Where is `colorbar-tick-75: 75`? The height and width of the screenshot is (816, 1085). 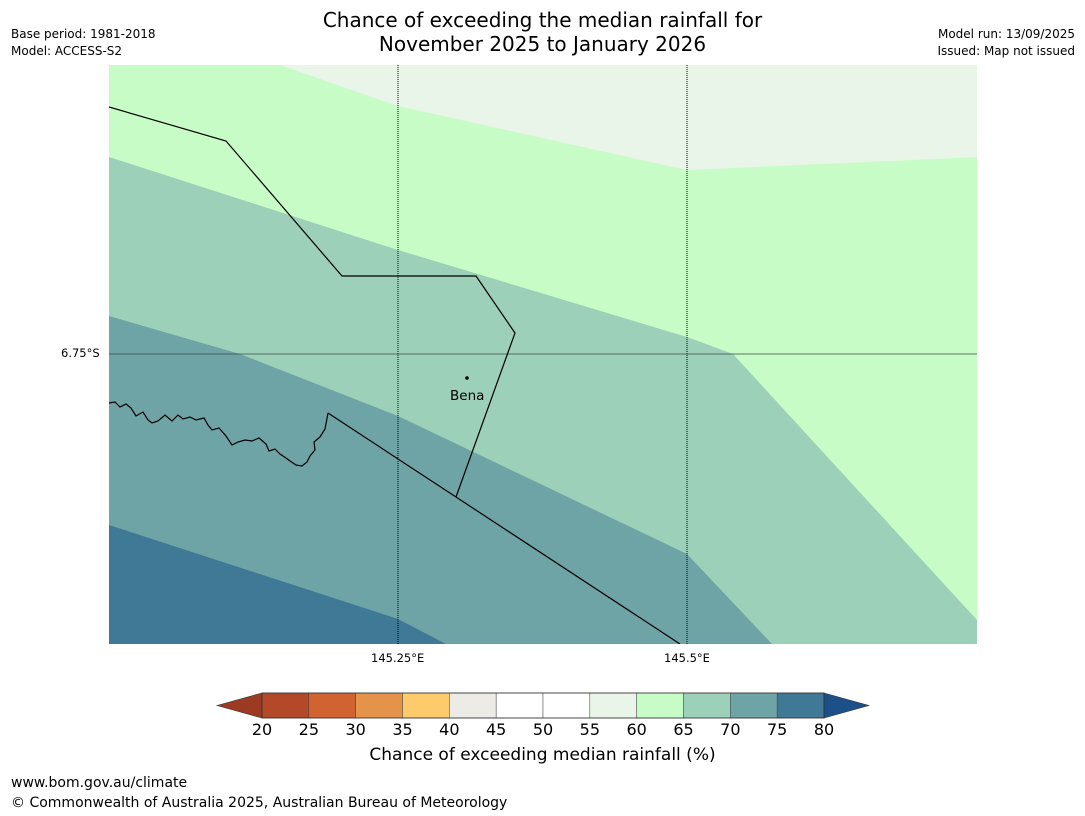
colorbar-tick-75: 75 is located at coordinates (777, 729).